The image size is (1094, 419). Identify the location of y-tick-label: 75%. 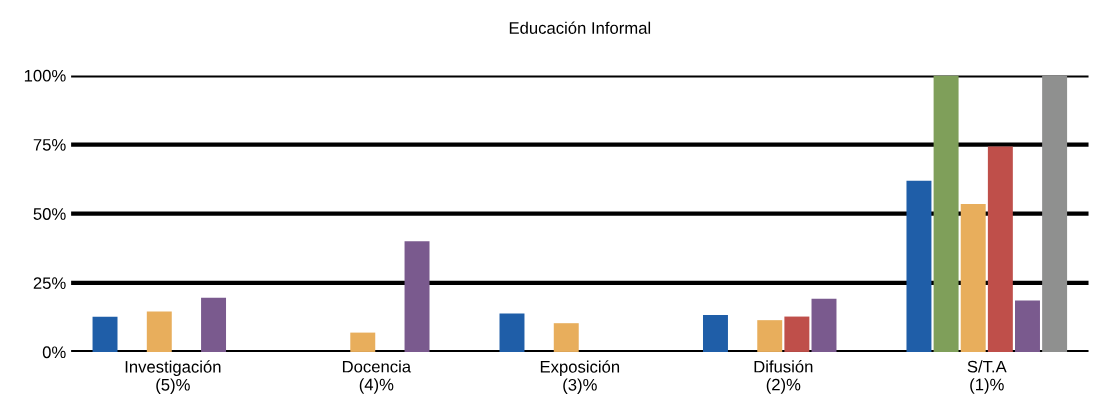
(49, 145).